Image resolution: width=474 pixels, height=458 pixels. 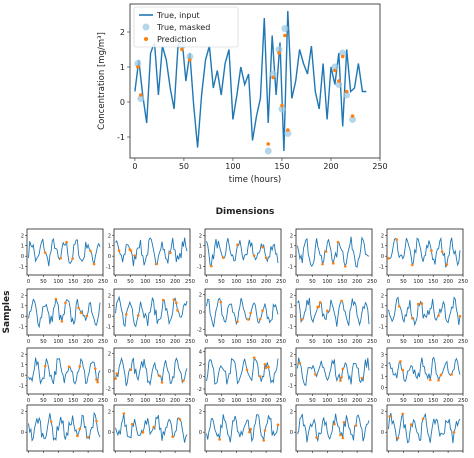 What do you see at coordinates (121, 137) in the screenshot?
I see `y-tick-label: -1` at bounding box center [121, 137].